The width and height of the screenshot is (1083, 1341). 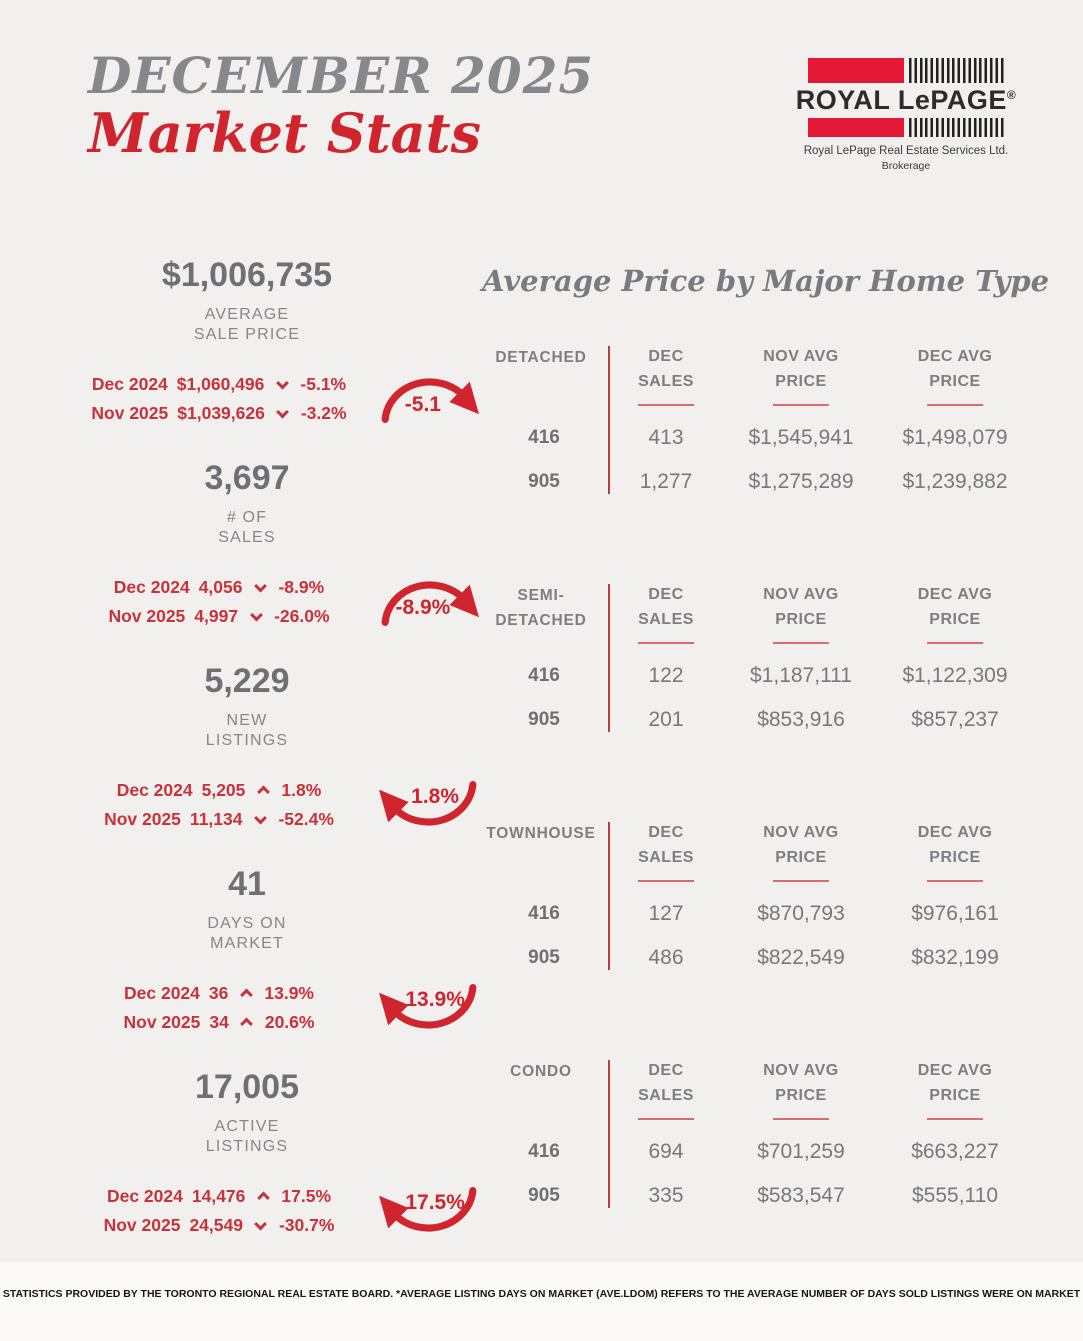 What do you see at coordinates (666, 675) in the screenshot?
I see `dec-sales-value: 122` at bounding box center [666, 675].